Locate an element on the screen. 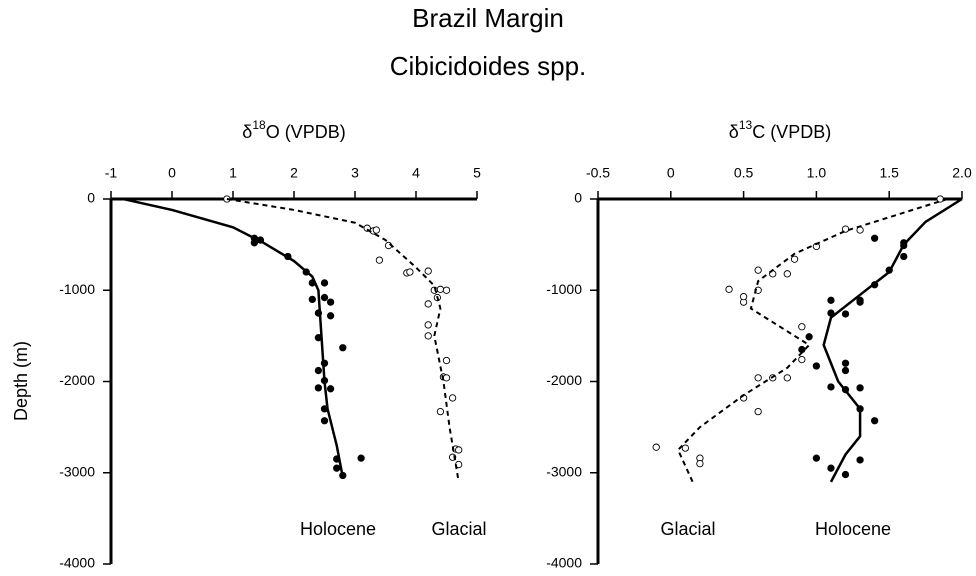 The image size is (976, 576). x-label-sup: 18 is located at coordinates (259, 125).